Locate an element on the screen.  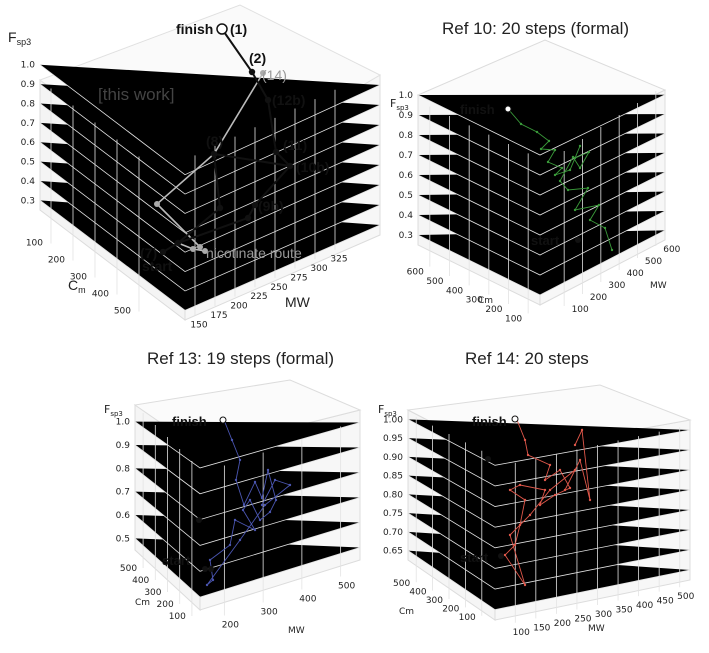
start-label-this-work: start is located at coordinates (157, 266).